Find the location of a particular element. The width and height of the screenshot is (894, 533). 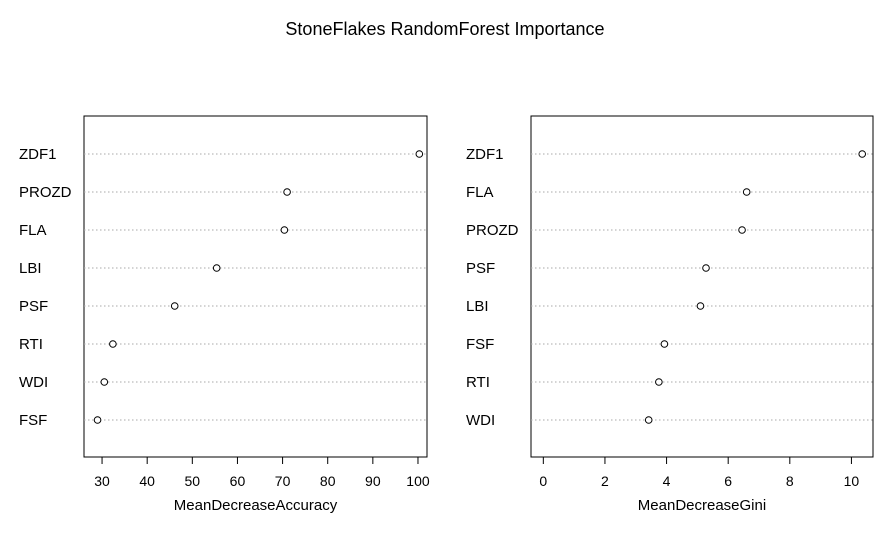

x-tick-label: 60 is located at coordinates (238, 481).